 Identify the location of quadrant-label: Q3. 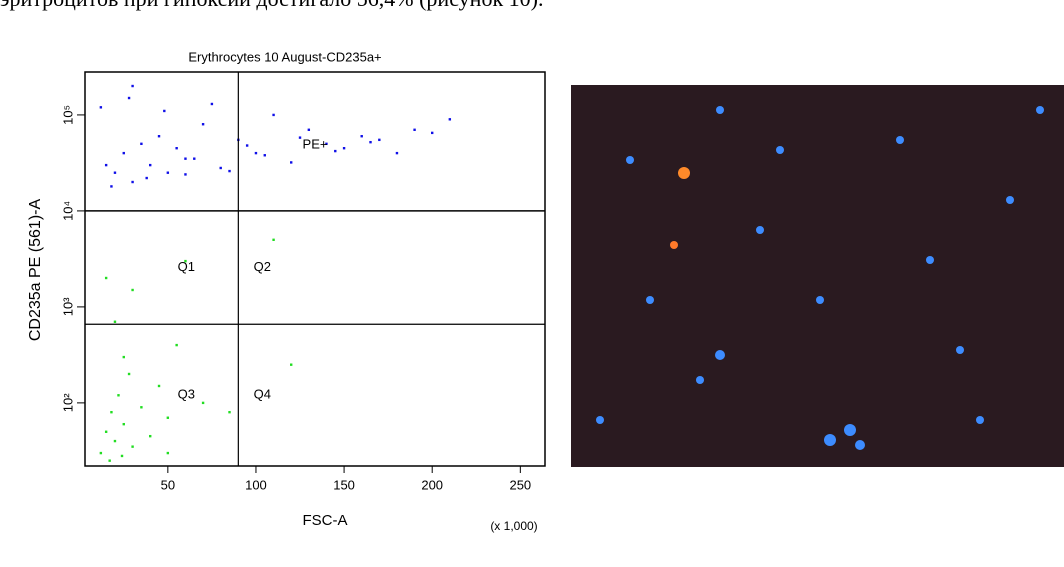
(186, 394).